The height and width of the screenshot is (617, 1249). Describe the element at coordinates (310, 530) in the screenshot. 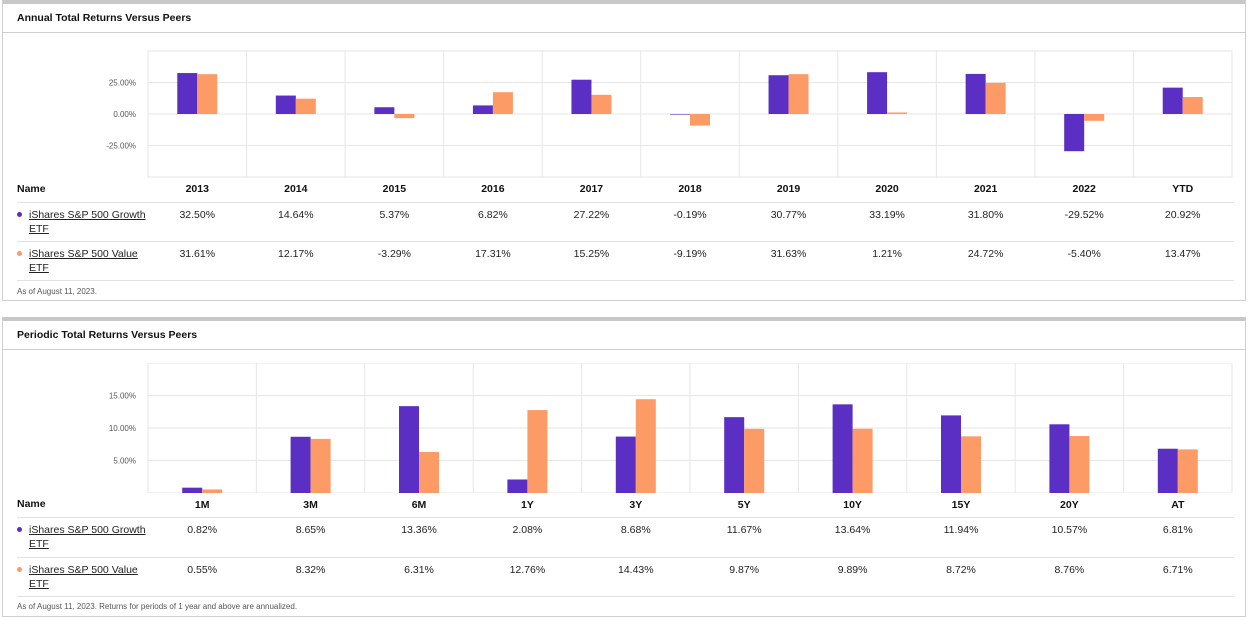

I see `value-cell: 8.65%` at that location.